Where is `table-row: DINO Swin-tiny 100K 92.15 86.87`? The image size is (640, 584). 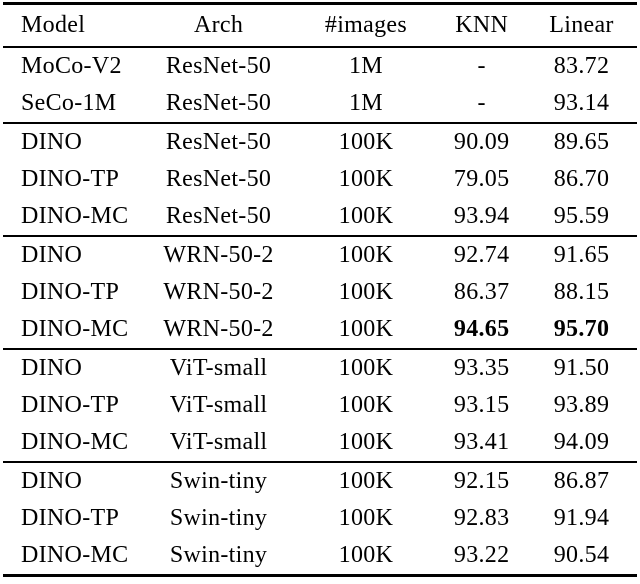 table-row: DINO Swin-tiny 100K 92.15 86.87 is located at coordinates (320, 481).